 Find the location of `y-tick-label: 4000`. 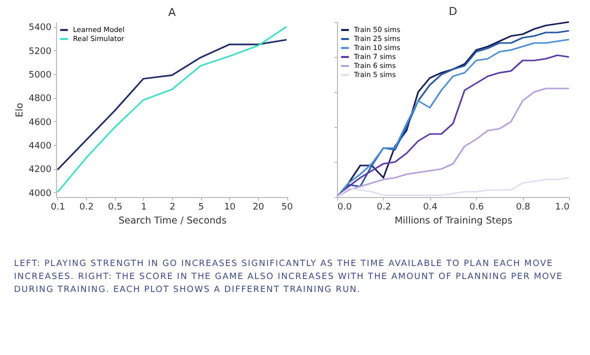

y-tick-label: 4000 is located at coordinates (40, 193).